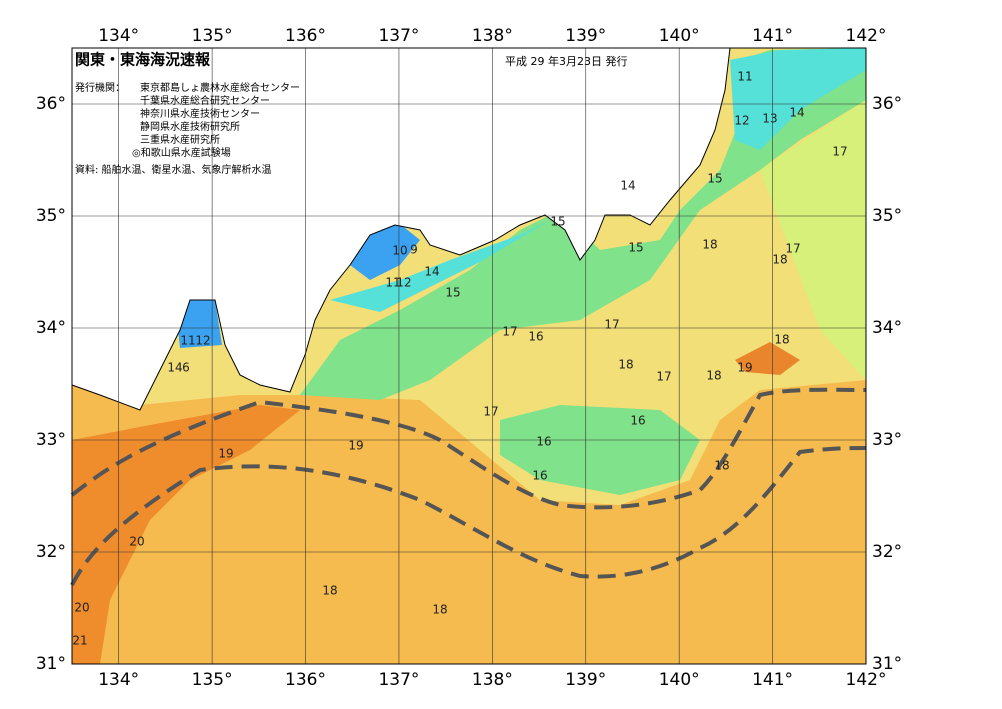 The width and height of the screenshot is (1002, 709). Describe the element at coordinates (186, 534) in the screenshot. I see `warm-zone` at that location.